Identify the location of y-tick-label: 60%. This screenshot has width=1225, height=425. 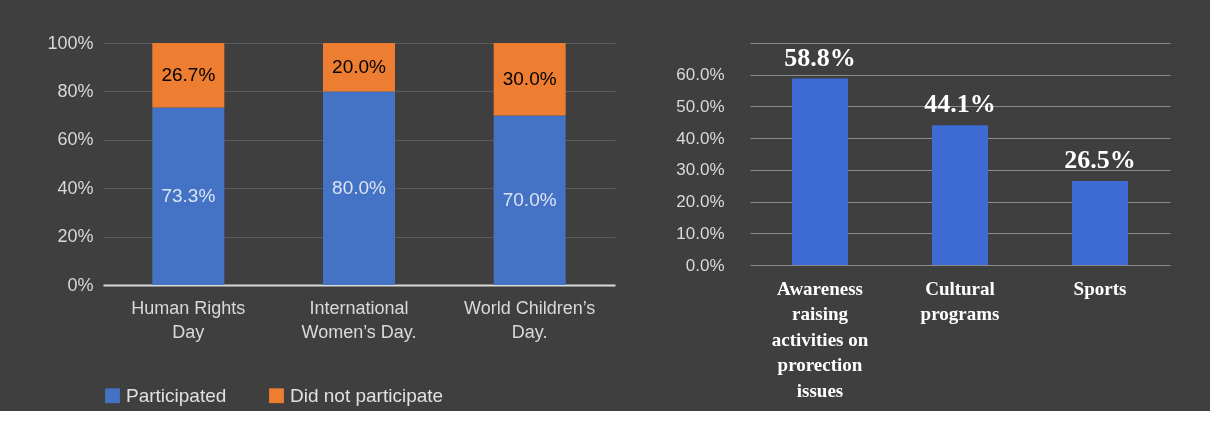
(75, 139).